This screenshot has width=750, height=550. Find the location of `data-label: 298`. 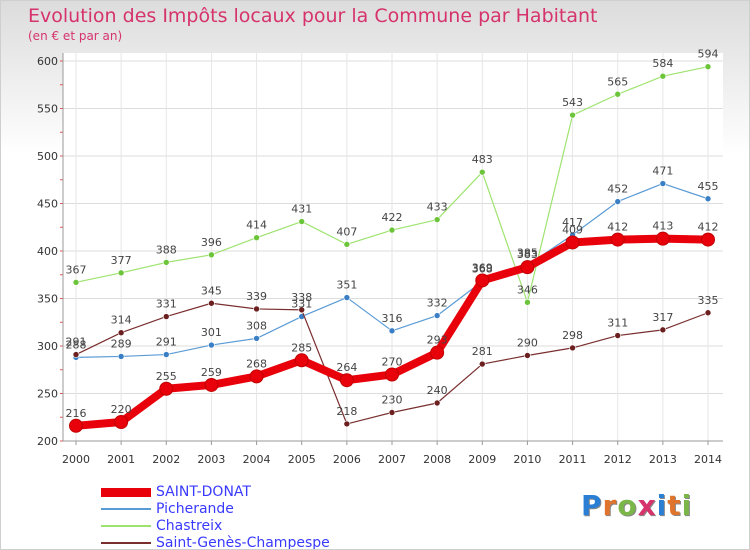

data-label: 298 is located at coordinates (572, 335).